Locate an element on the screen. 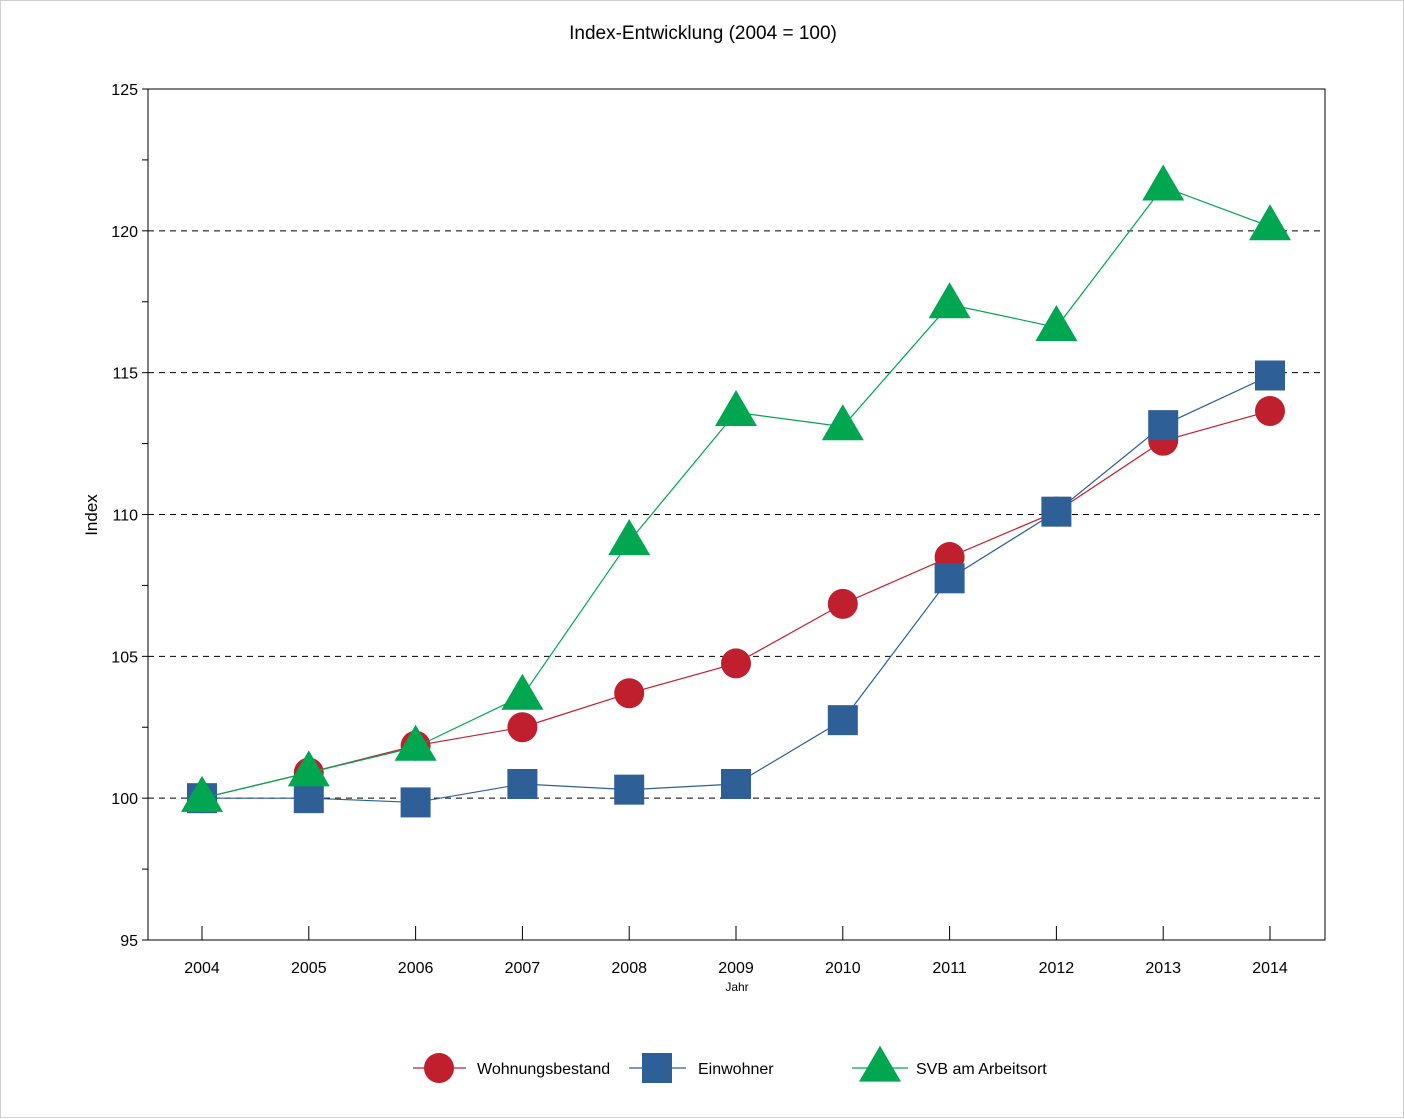  y-tick-label: 110 is located at coordinates (125, 516).